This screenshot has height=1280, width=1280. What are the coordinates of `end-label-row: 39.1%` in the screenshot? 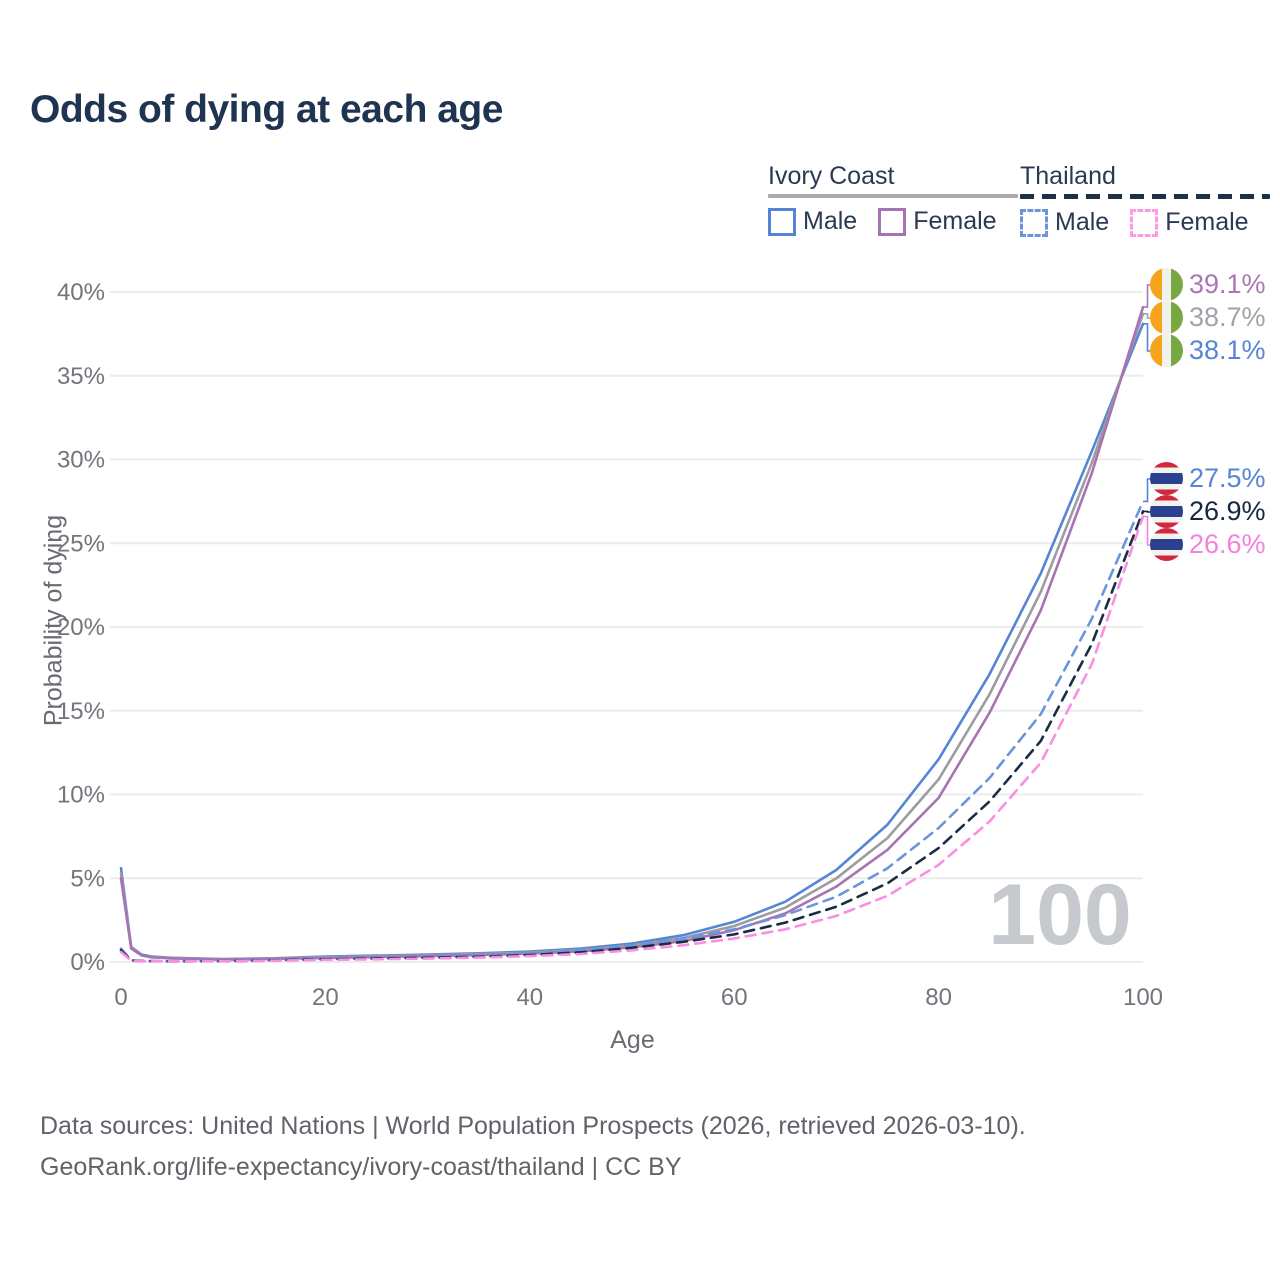 It's located at (1208, 284).